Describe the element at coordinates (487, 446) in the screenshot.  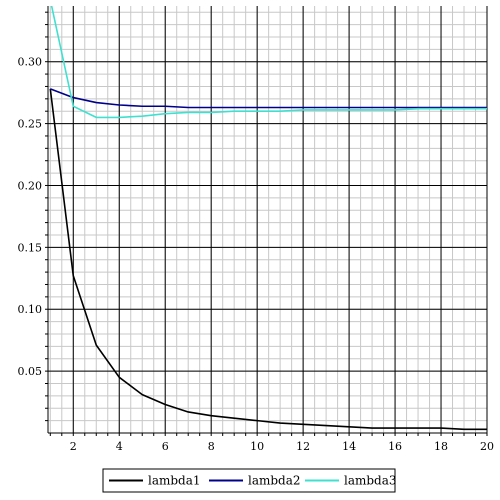
I see `x-tick-label: 20` at that location.